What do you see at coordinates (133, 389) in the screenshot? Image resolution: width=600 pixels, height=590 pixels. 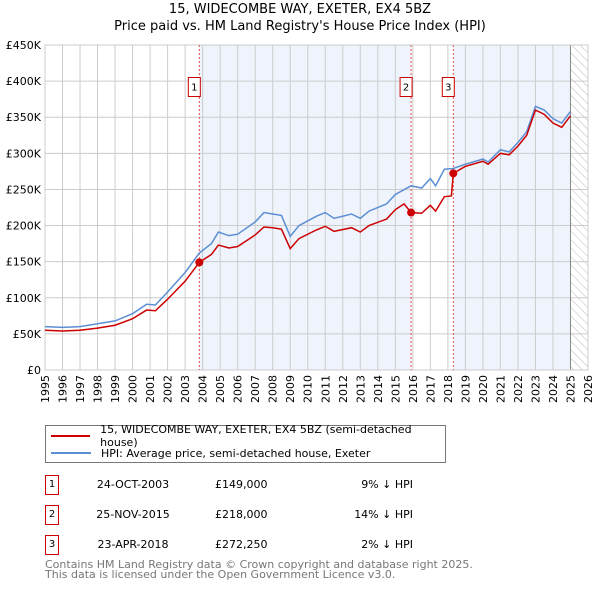 I see `x-tick-label: 2000` at bounding box center [133, 389].